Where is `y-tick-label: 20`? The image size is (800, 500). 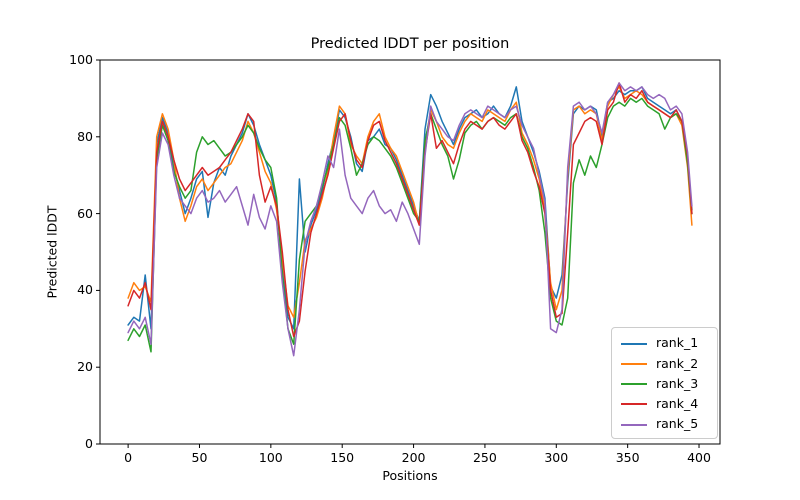 y-tick-label: 20 is located at coordinates (85, 367).